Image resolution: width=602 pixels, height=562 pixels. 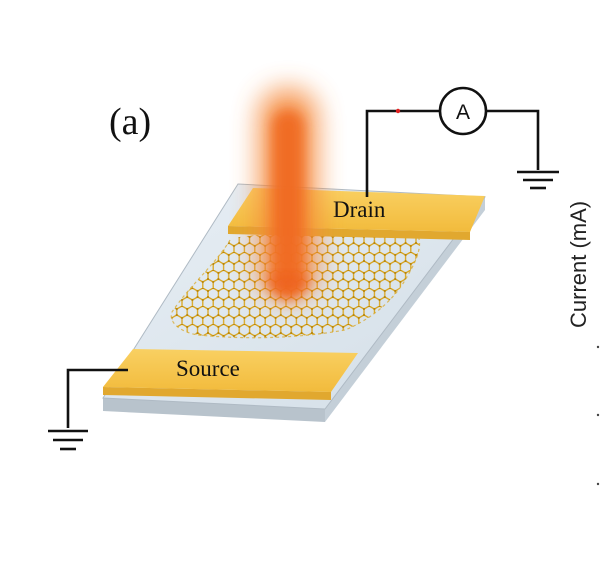 I want to click on substrate-front-side, so click(x=214, y=410).